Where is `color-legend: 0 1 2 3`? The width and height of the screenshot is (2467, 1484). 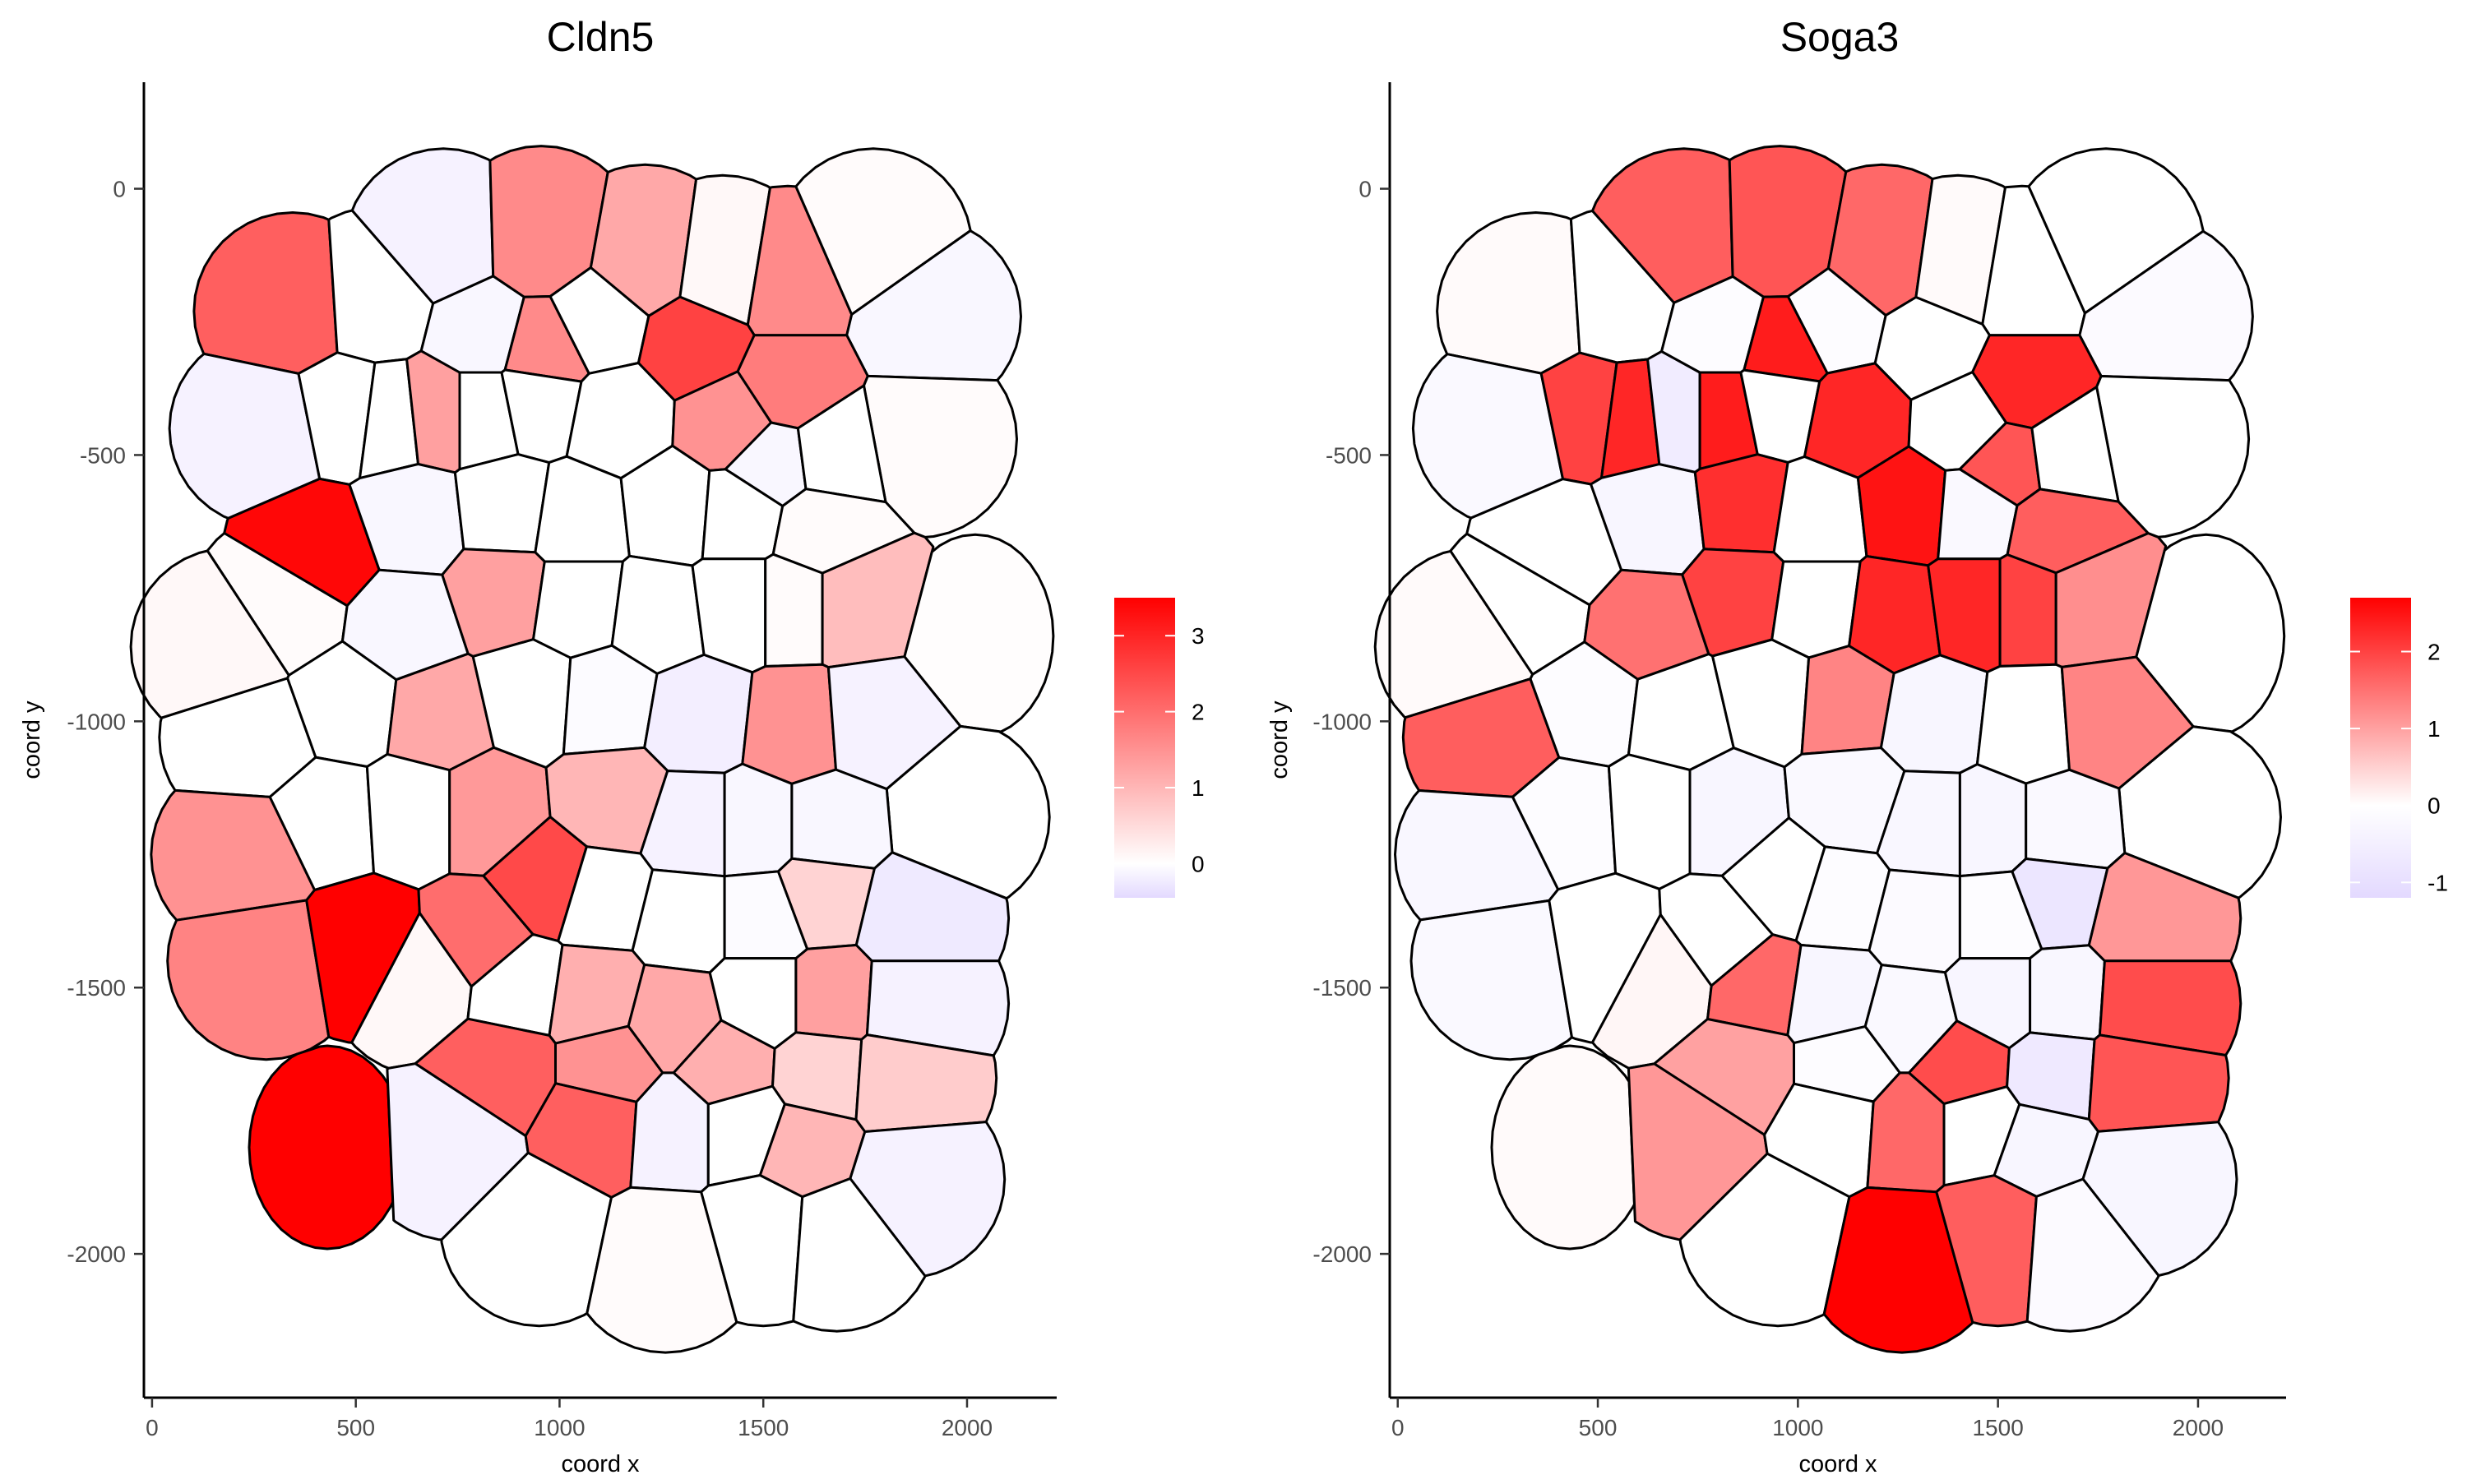
color-legend: 0 1 2 3 is located at coordinates (1159, 748).